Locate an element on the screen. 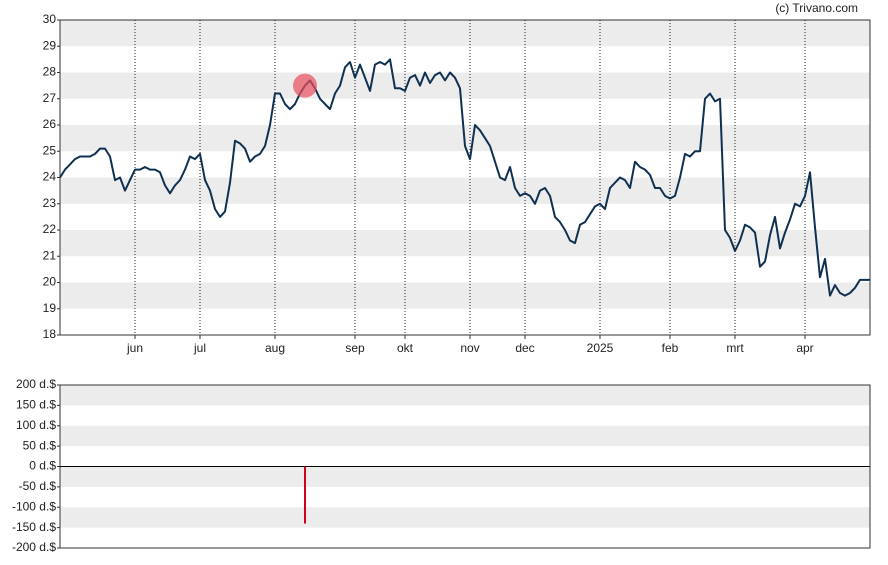 The image size is (888, 565). y-tick-label: 20 is located at coordinates (50, 282).